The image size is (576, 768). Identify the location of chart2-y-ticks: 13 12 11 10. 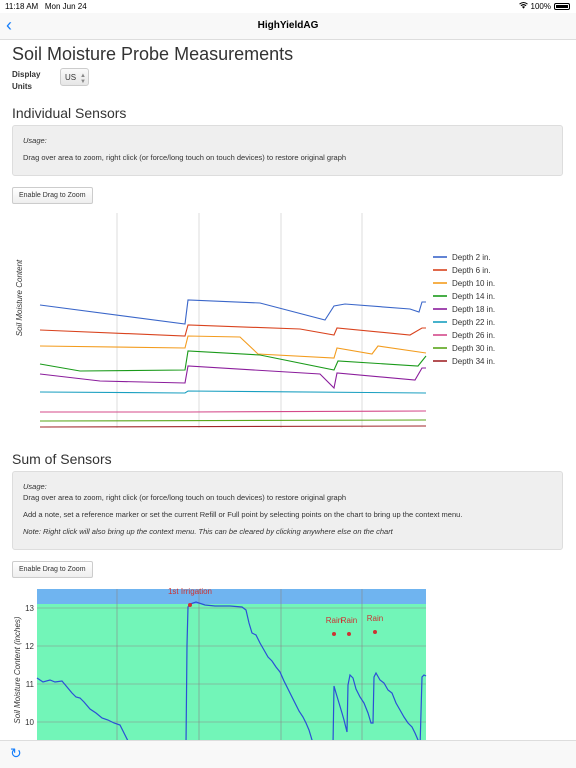
(29, 665).